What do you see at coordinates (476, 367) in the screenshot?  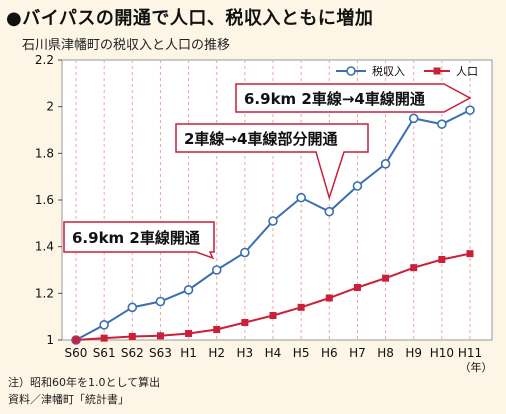 I see `x-unit-label: （年）` at bounding box center [476, 367].